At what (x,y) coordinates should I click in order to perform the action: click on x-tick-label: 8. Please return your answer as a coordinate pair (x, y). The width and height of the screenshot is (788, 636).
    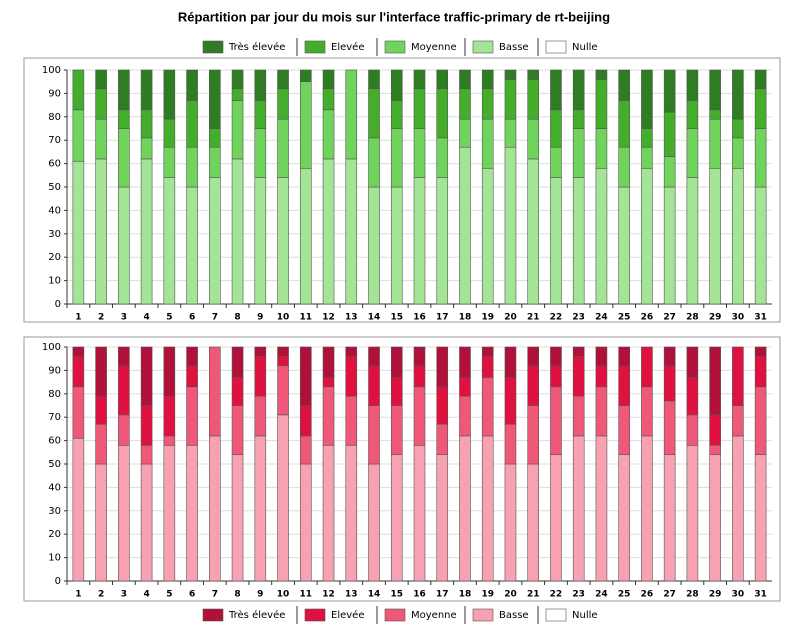
    Looking at the image, I should click on (237, 595).